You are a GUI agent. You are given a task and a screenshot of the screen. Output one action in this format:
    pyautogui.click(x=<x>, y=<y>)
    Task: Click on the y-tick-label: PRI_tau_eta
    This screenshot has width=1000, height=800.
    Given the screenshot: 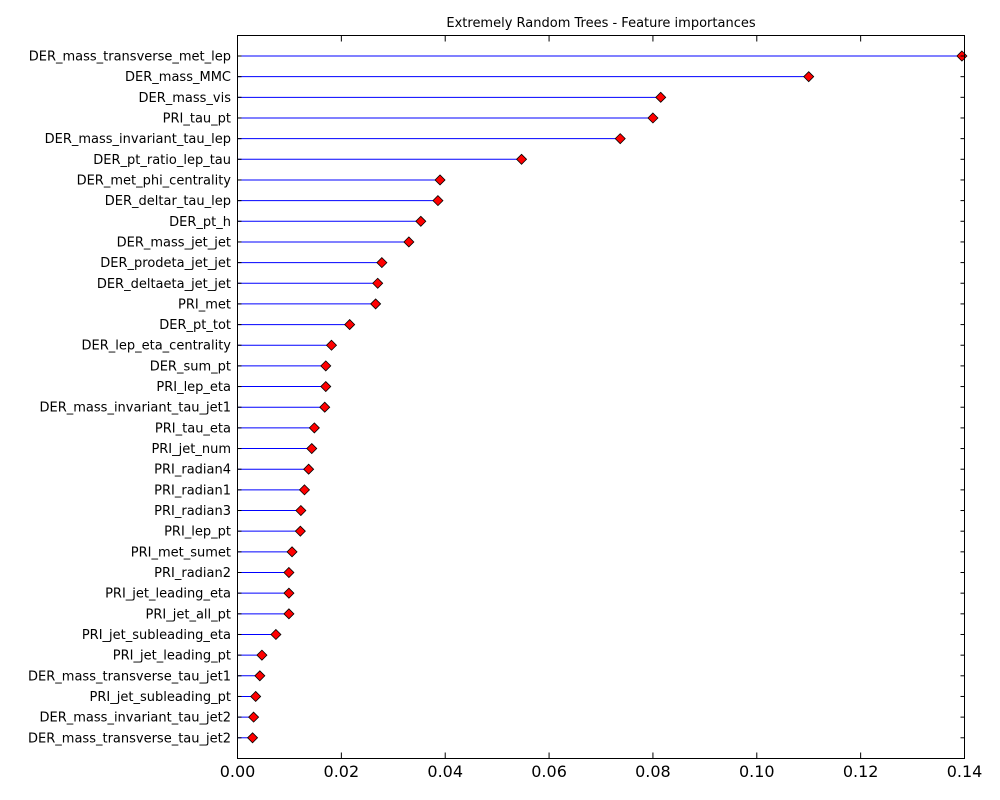 What is the action you would take?
    pyautogui.click(x=193, y=428)
    